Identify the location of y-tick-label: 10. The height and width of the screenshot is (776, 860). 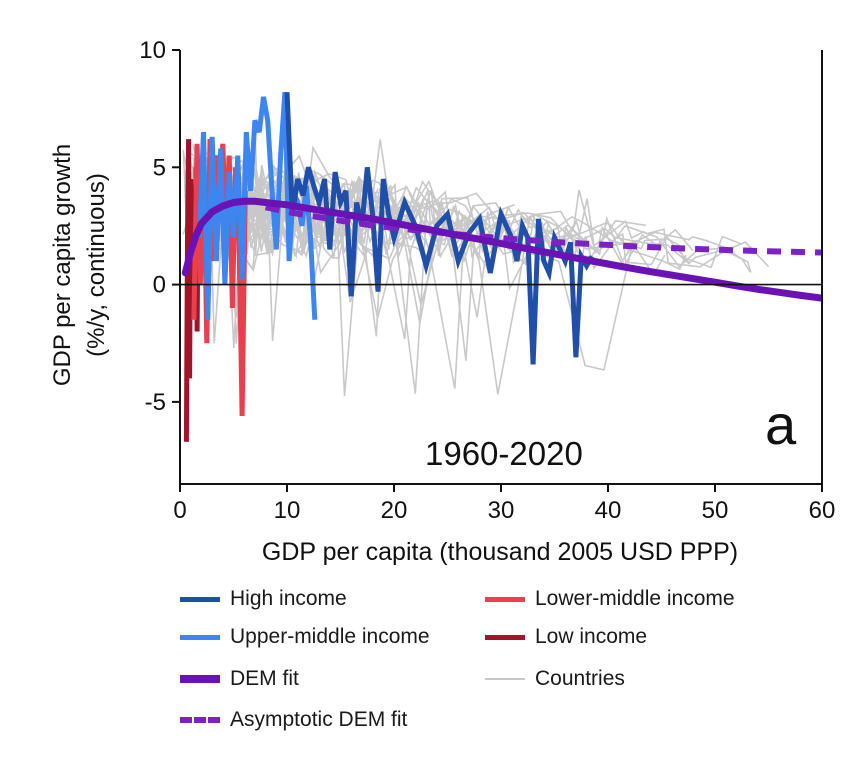
(152, 50).